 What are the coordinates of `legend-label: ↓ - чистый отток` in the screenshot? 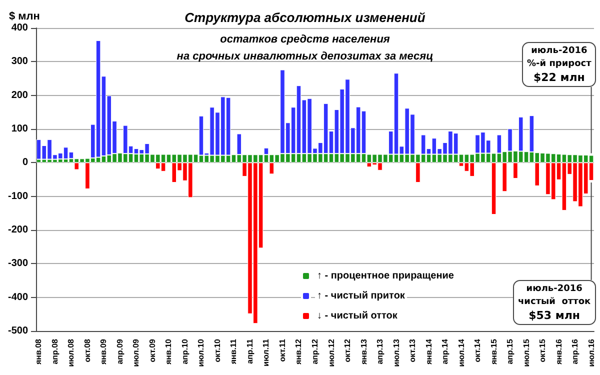 It's located at (357, 316).